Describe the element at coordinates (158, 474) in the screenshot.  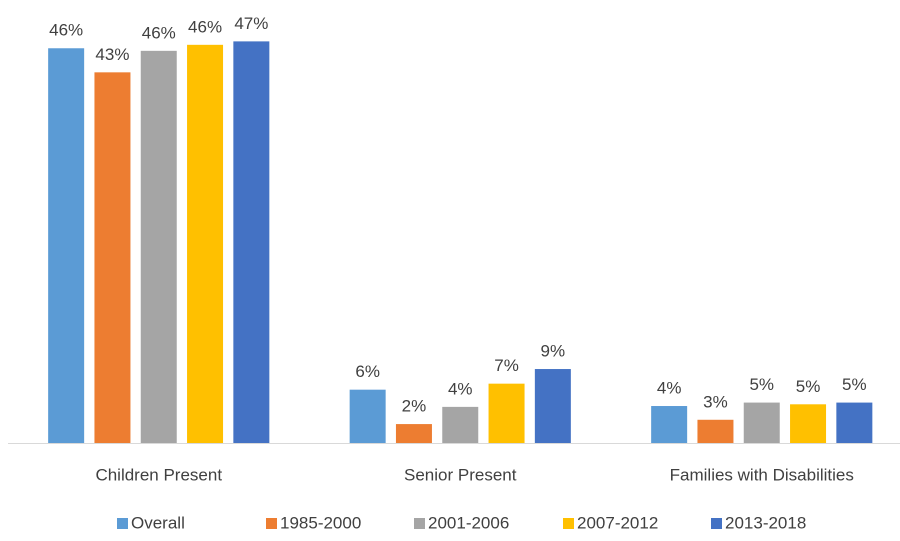
I see `x-tick-label: Children Present` at that location.